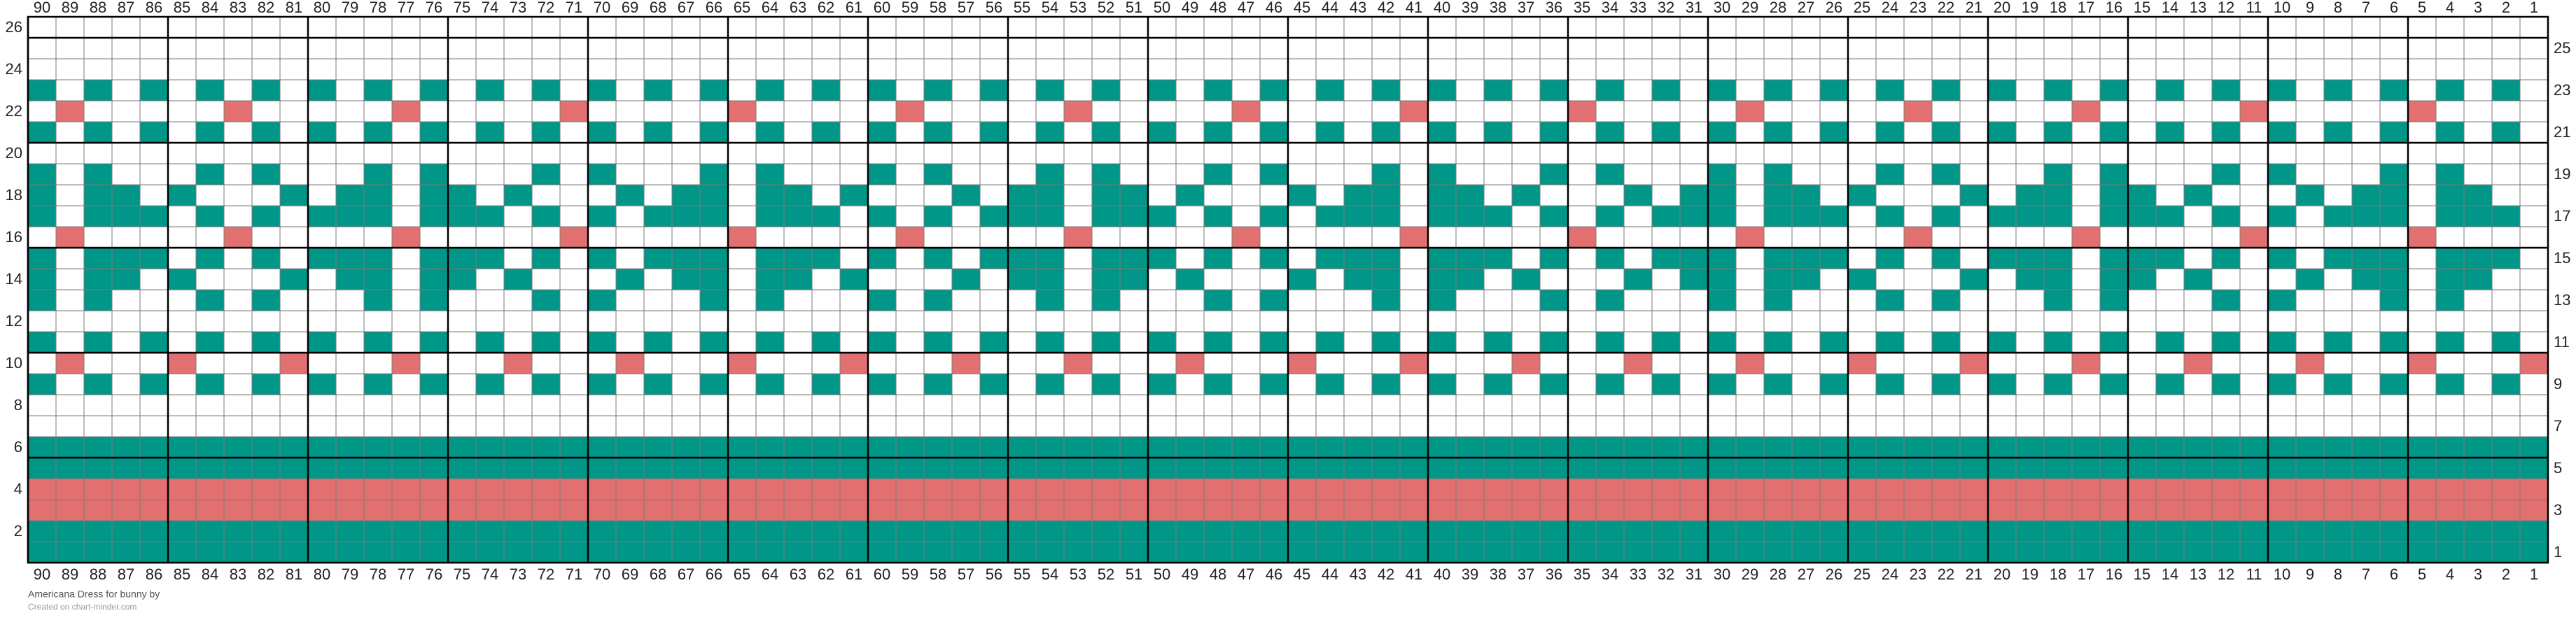 The height and width of the screenshot is (632, 2576). I want to click on column-label-bottom: 55, so click(1022, 574).